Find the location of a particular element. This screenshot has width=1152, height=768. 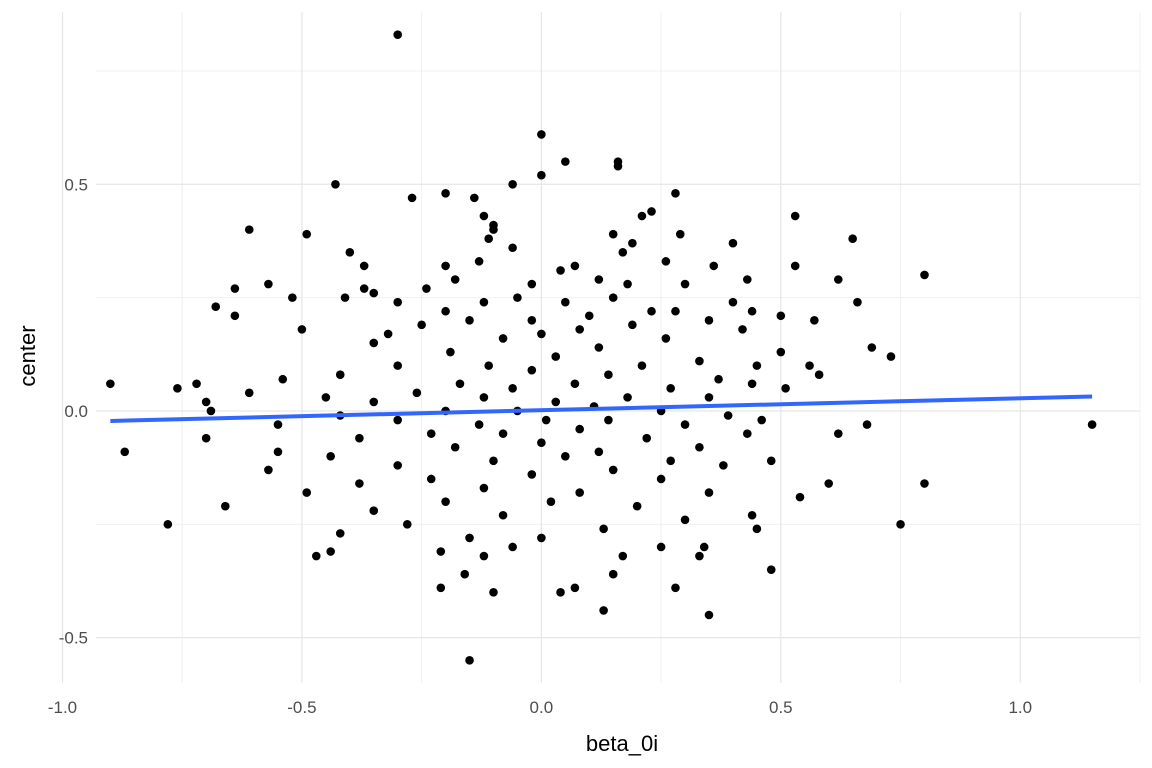

y-tick-label: 0.5 is located at coordinates (76, 184).